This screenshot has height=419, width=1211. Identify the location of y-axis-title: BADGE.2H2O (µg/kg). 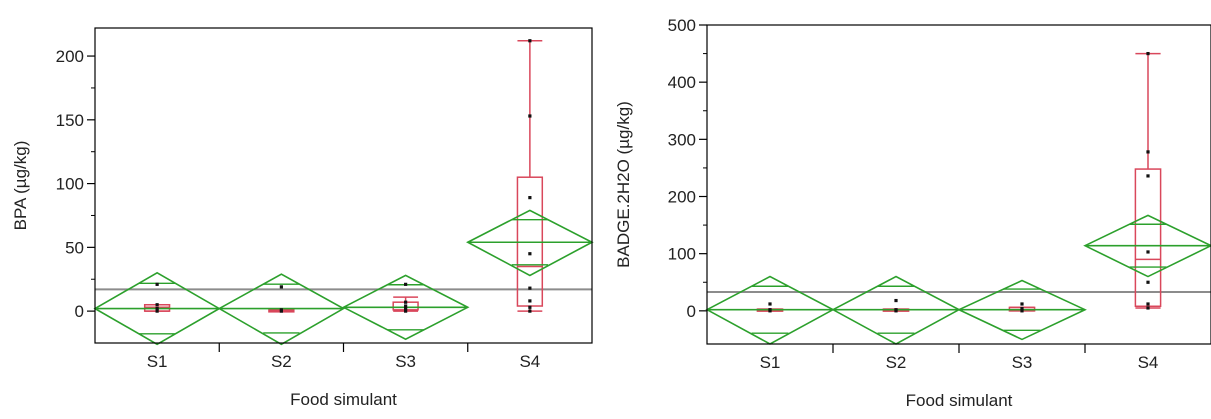
(623, 184).